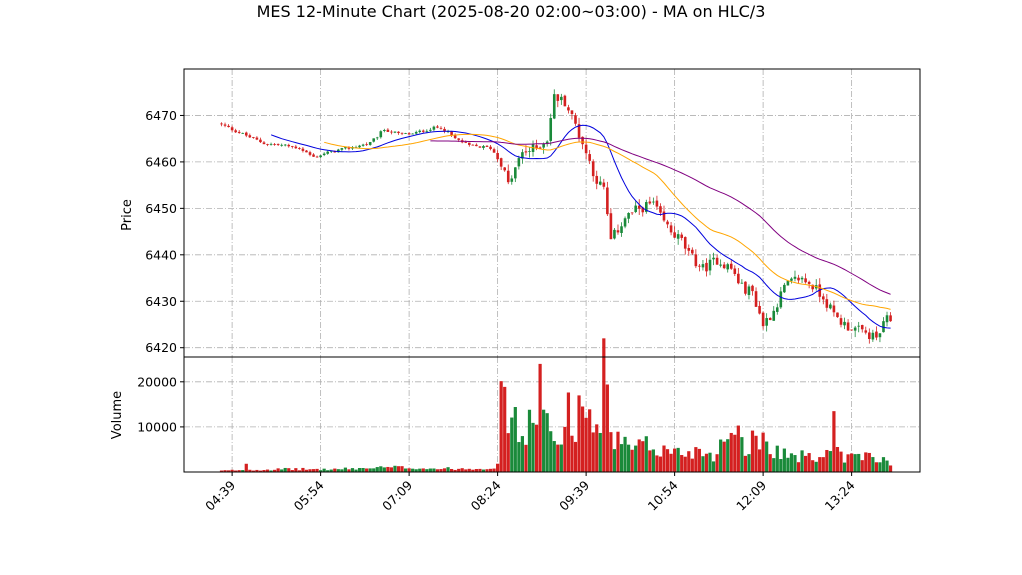 The height and width of the screenshot is (575, 1022). Describe the element at coordinates (161, 208) in the screenshot. I see `price-tick-label: 6450` at that location.